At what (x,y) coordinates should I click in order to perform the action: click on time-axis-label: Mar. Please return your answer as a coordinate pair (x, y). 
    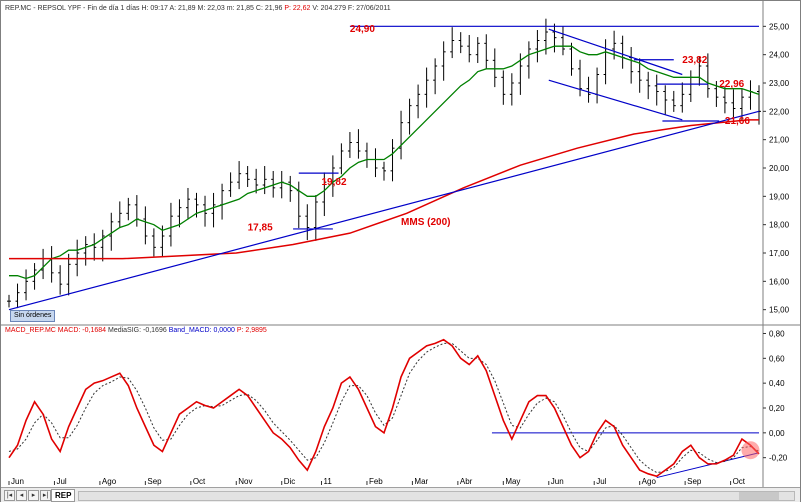
    Looking at the image, I should click on (421, 481).